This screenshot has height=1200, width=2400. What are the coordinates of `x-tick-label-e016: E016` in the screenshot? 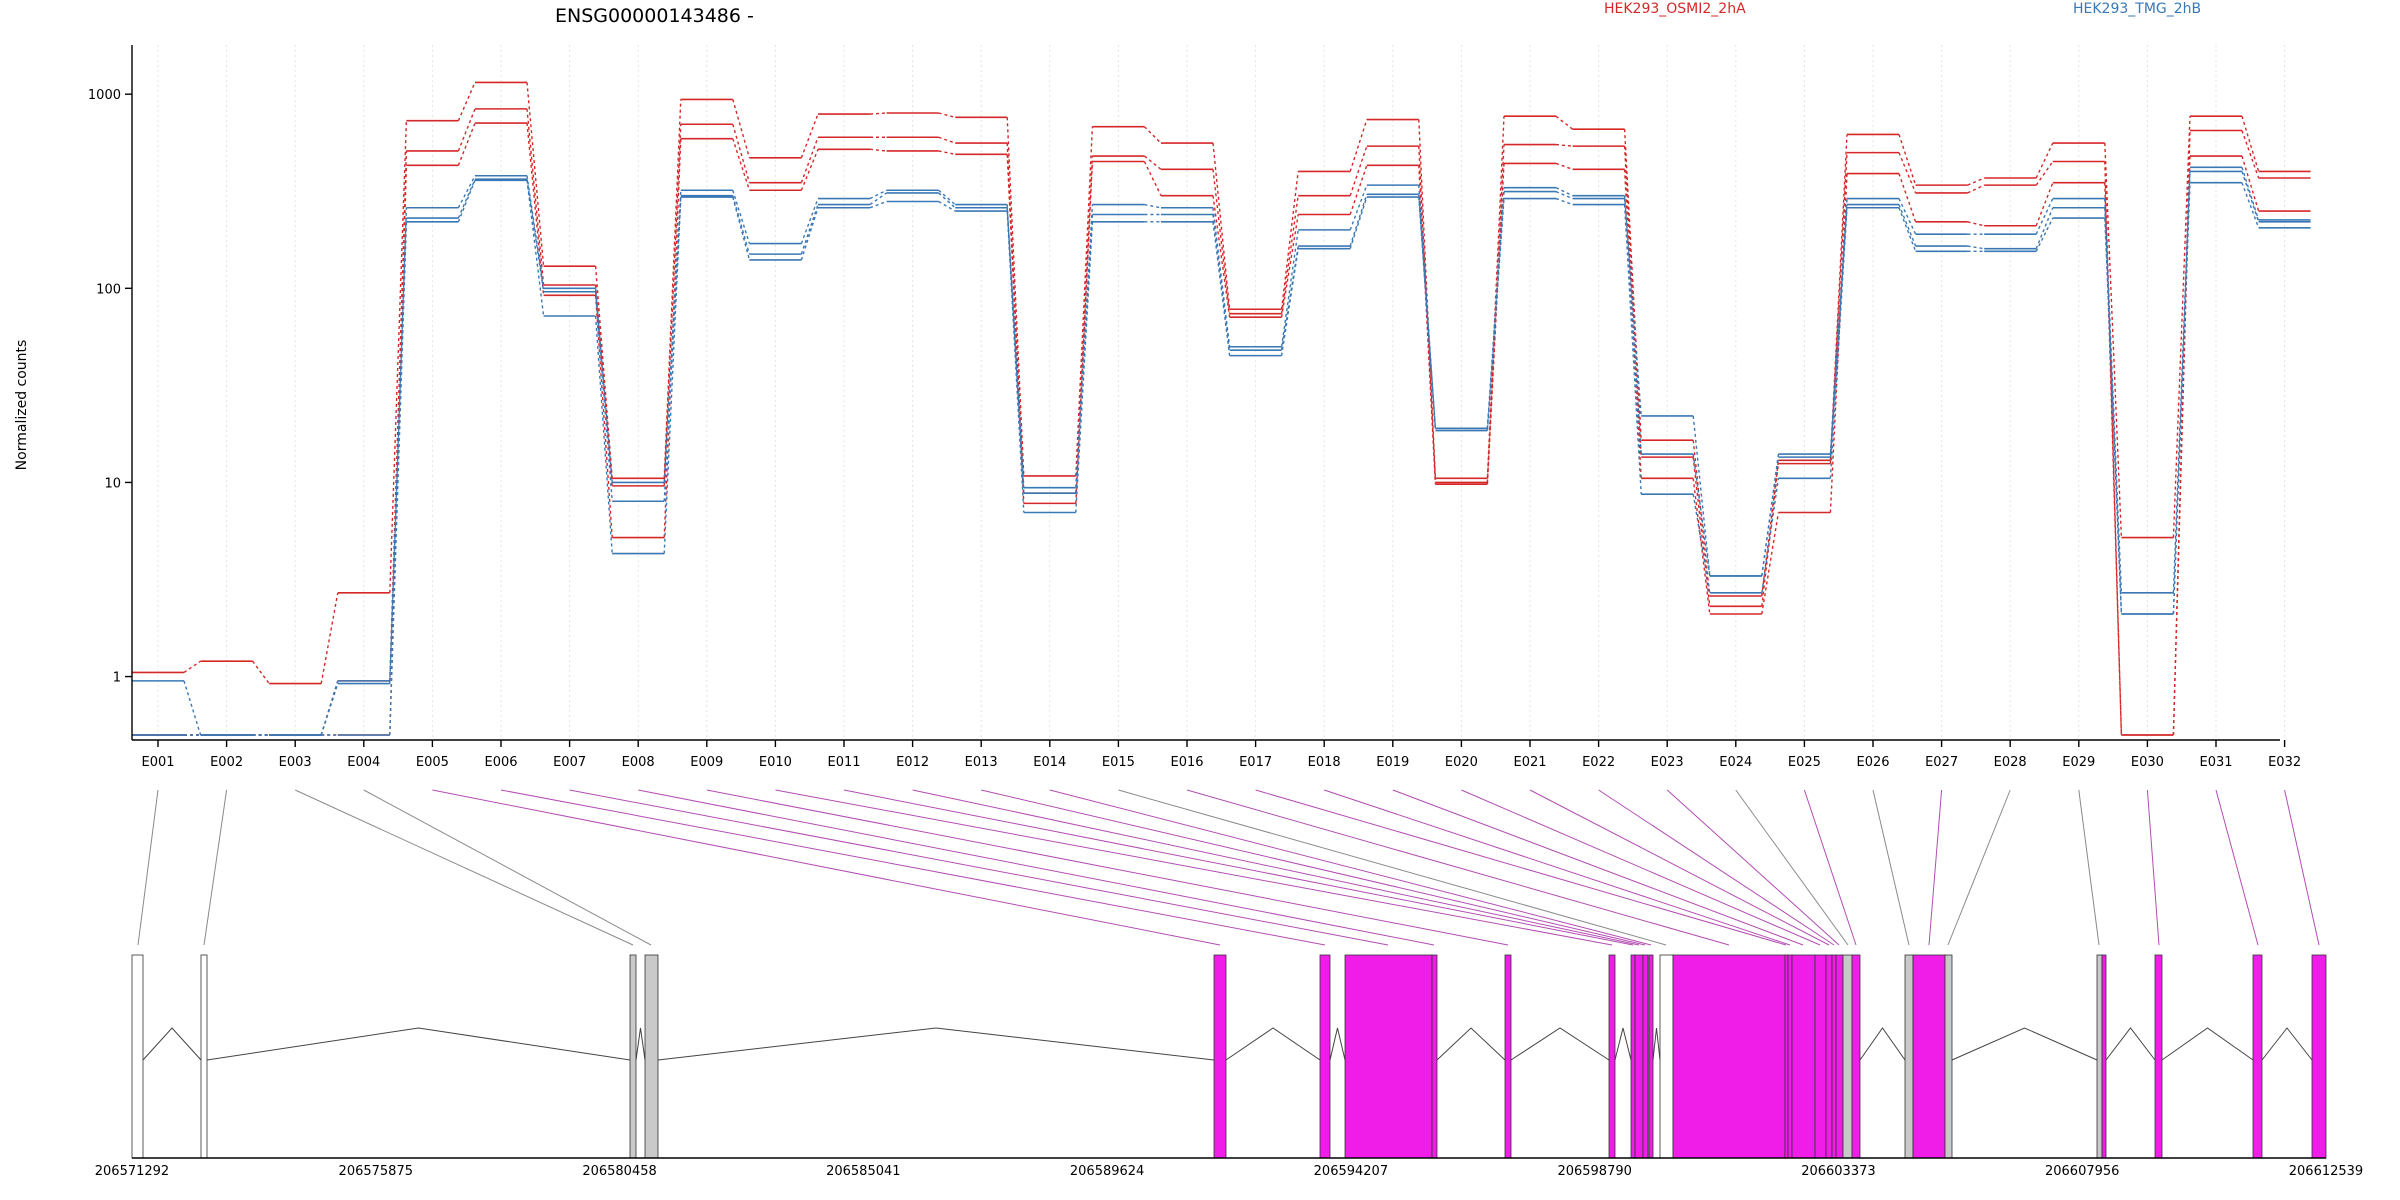 It's located at (1186, 762).